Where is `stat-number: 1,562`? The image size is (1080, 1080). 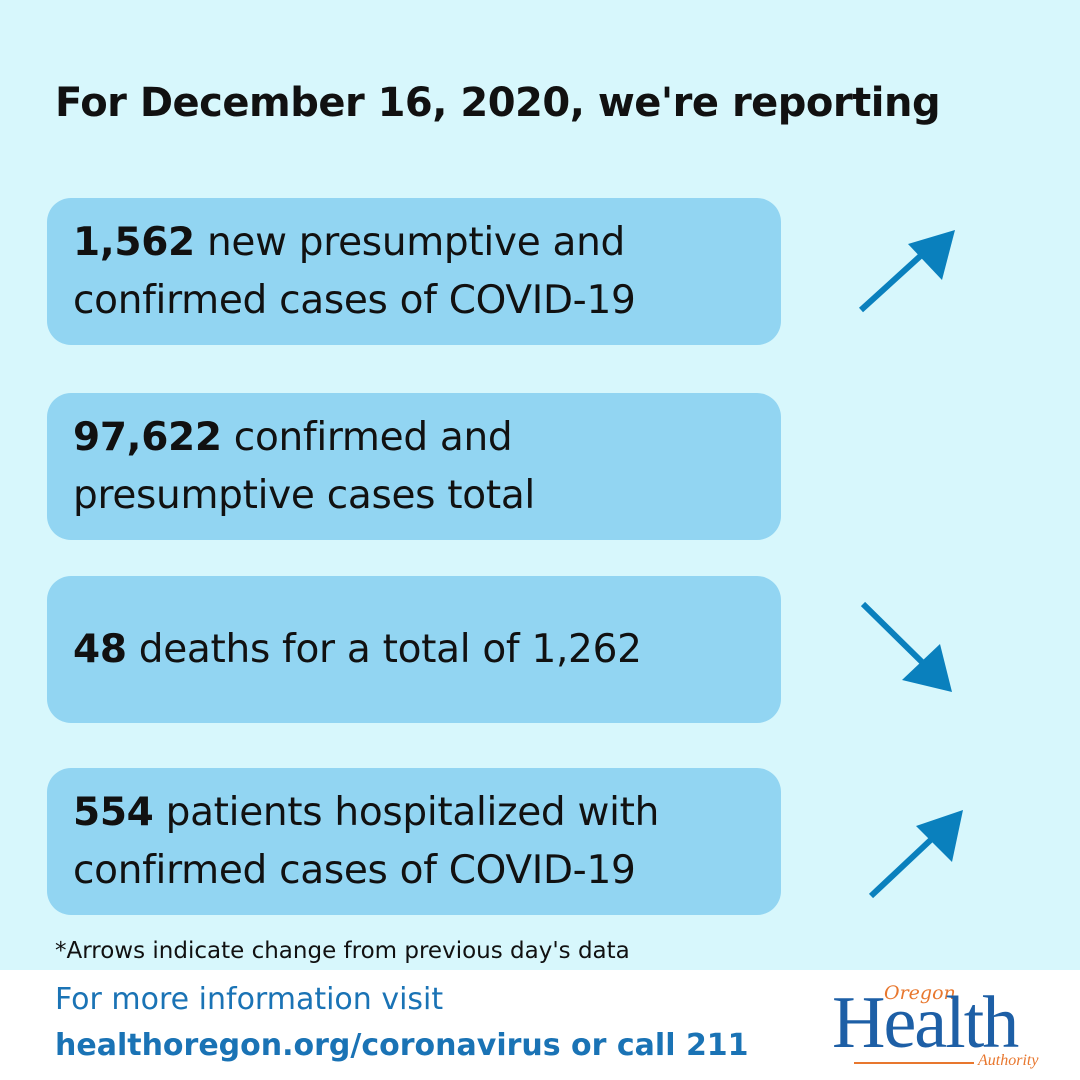 stat-number: 1,562 is located at coordinates (134, 242).